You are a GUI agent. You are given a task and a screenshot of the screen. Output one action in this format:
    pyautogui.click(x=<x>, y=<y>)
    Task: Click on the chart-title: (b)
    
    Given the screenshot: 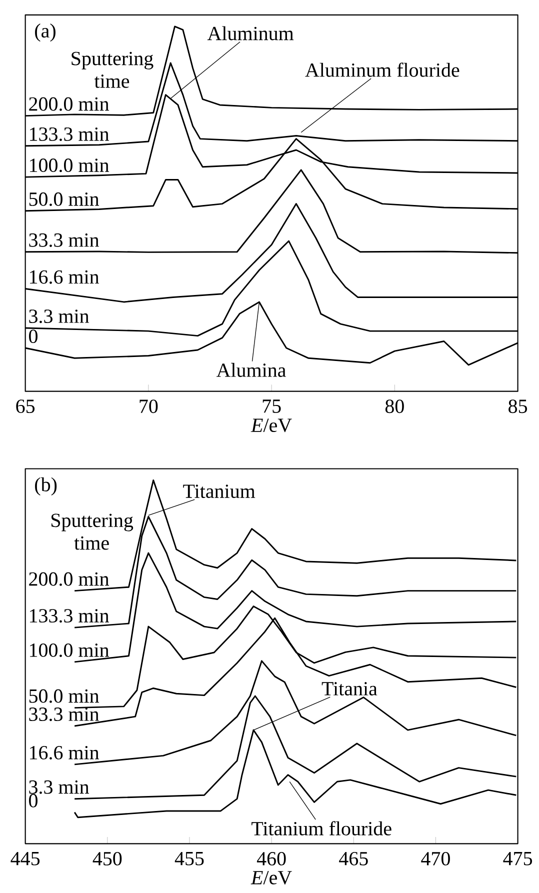 What is the action you would take?
    pyautogui.click(x=45, y=486)
    